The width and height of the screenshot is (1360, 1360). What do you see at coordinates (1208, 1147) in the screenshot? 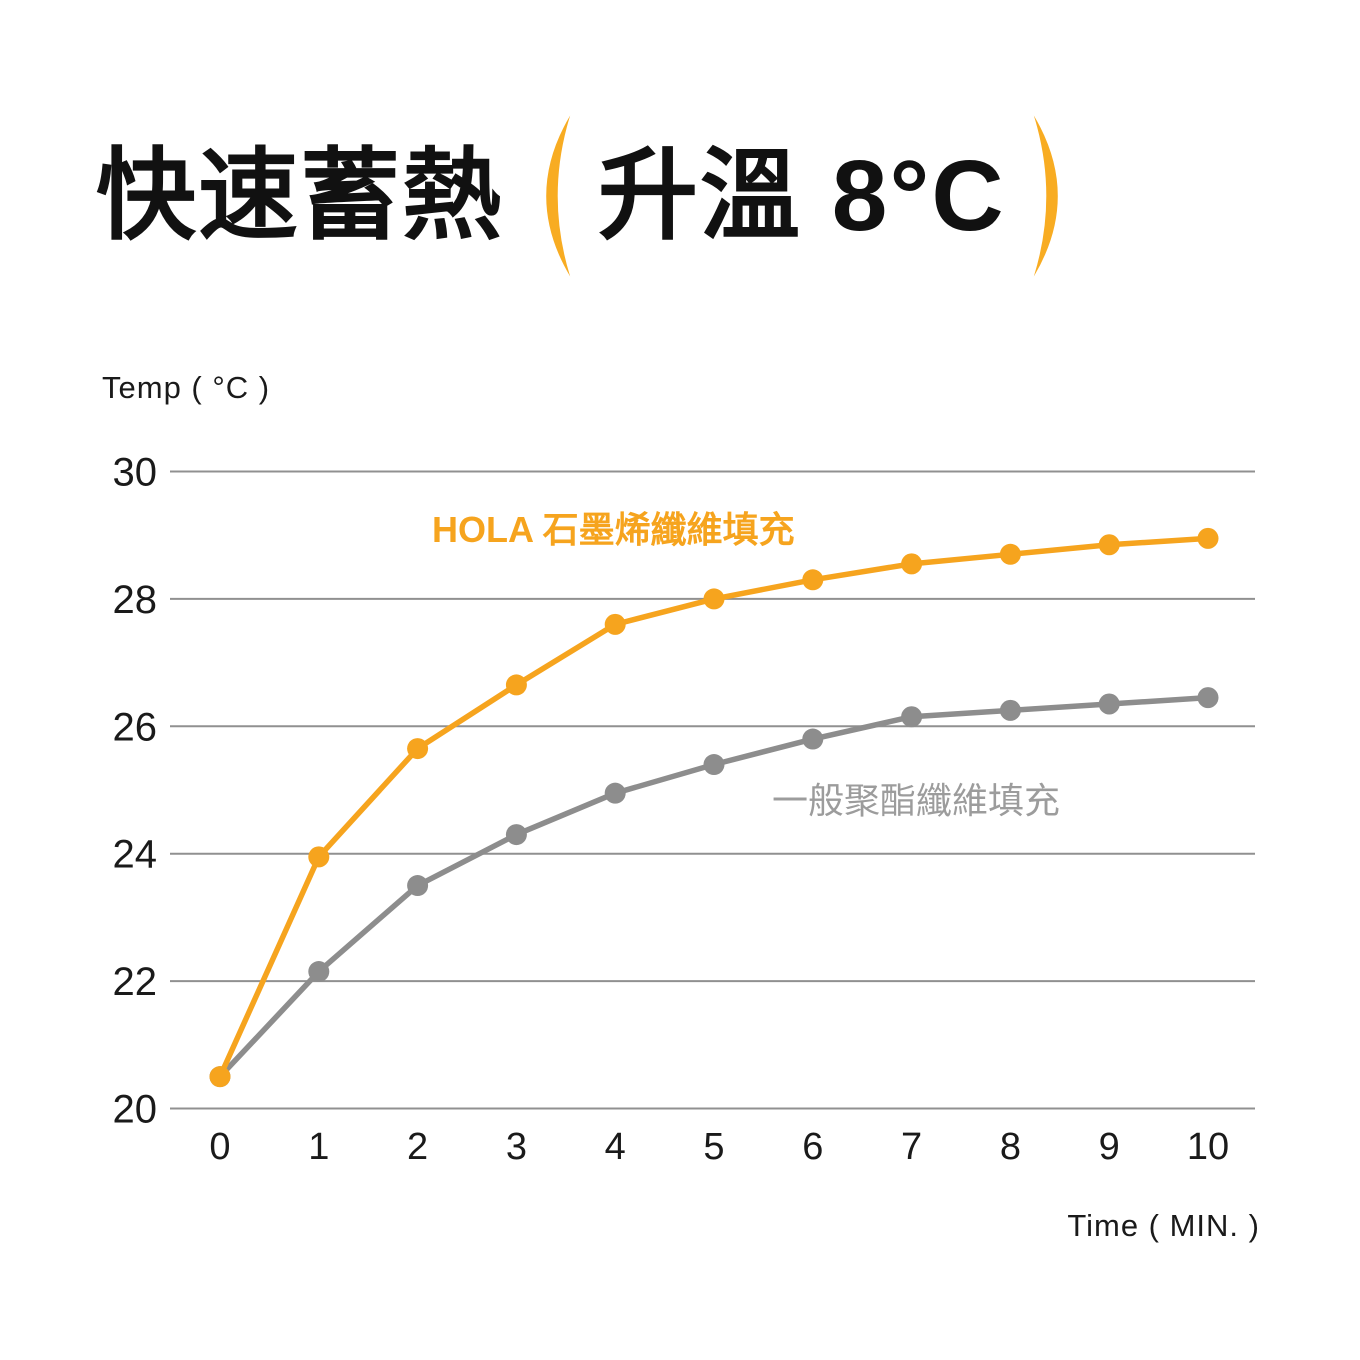
I see `x-tick-label: 10` at bounding box center [1208, 1147].